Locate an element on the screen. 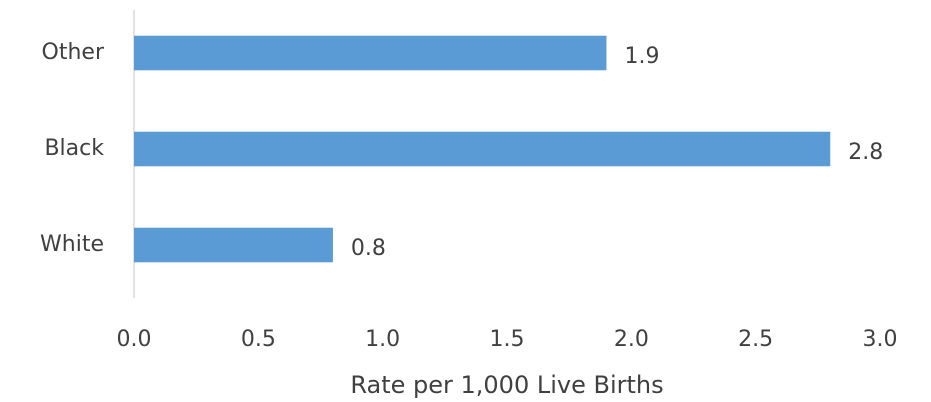  x-tick-label: 2.0 is located at coordinates (631, 339).